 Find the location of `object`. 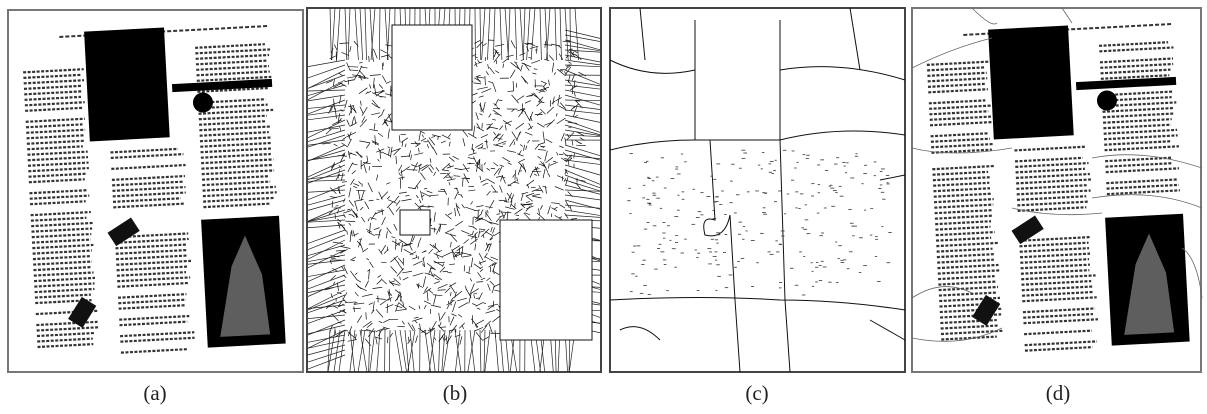

object is located at coordinates (1027, 230).